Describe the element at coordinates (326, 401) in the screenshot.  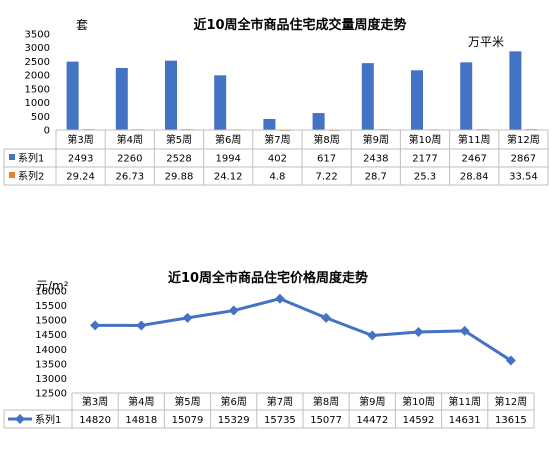
I see `price-category-label: 第8周` at that location.